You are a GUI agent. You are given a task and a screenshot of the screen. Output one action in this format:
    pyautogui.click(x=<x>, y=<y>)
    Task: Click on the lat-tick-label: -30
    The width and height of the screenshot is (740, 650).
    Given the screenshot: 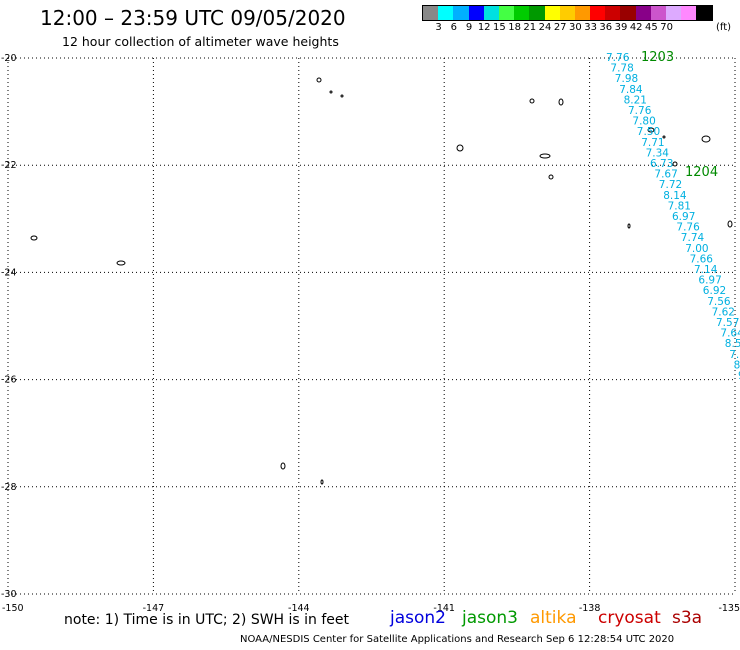 What is the action you would take?
    pyautogui.click(x=9, y=594)
    